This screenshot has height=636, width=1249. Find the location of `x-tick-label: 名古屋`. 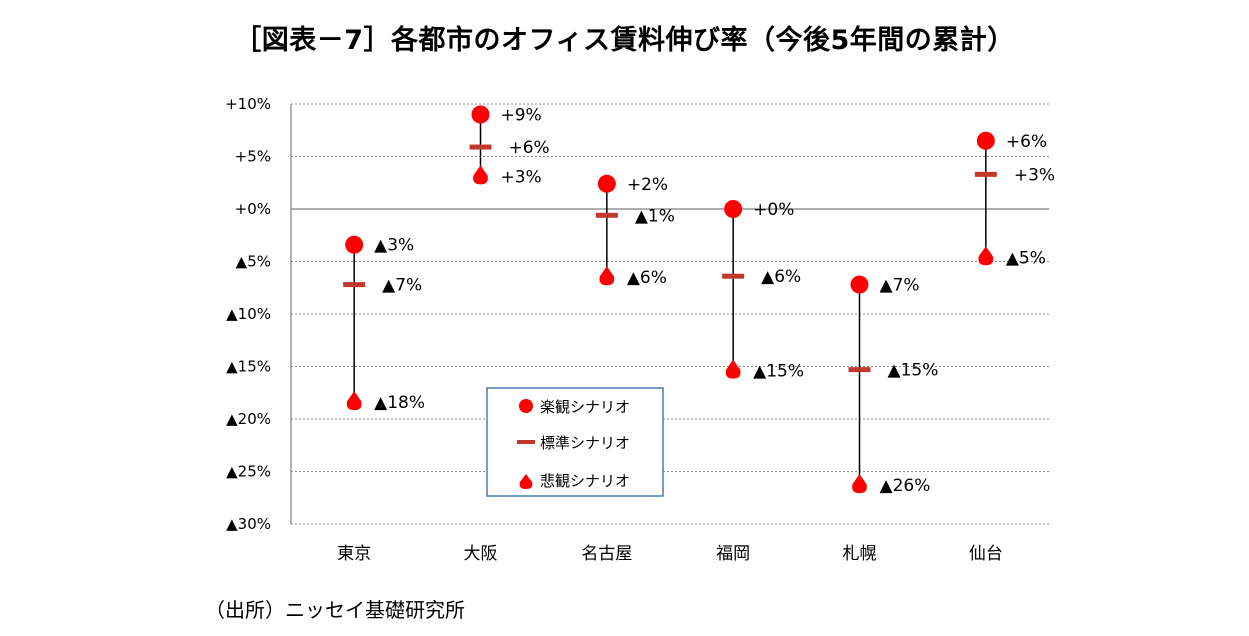

x-tick-label: 名古屋 is located at coordinates (606, 554).